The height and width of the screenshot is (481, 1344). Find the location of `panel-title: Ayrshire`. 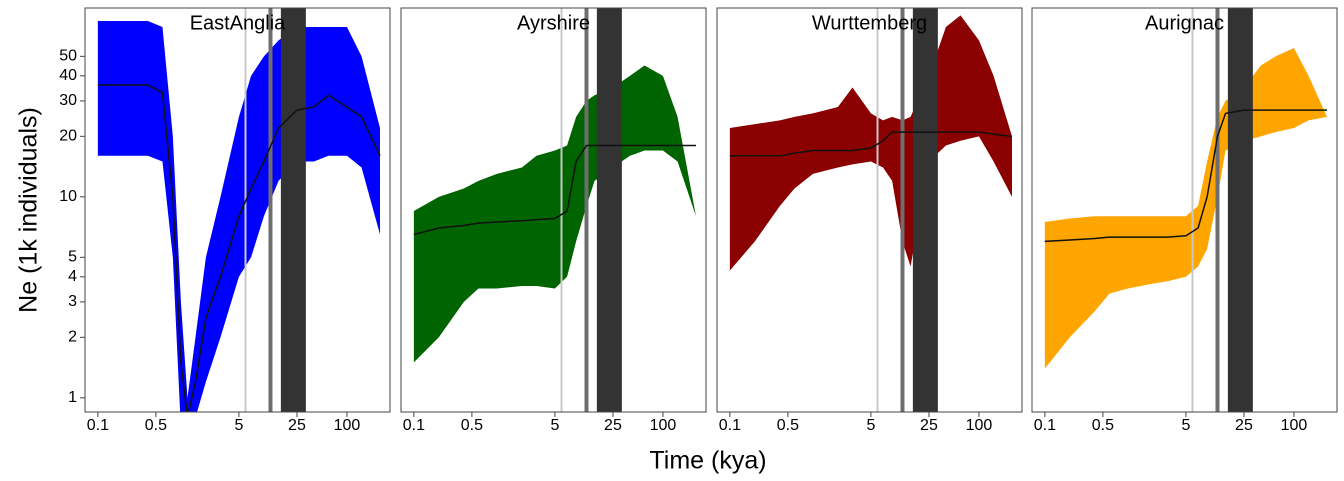

panel-title: Ayrshire is located at coordinates (553, 23).